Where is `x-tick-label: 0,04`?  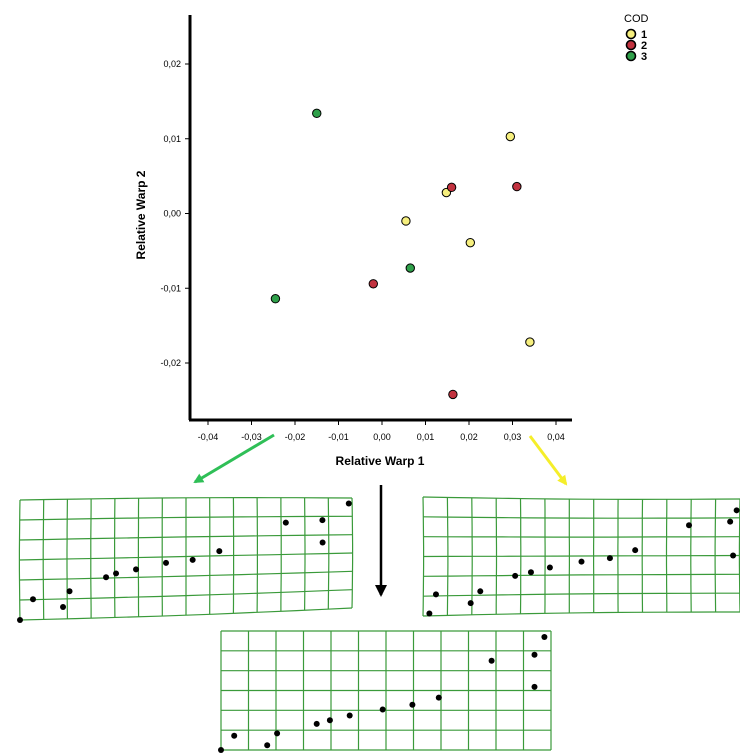 x-tick-label: 0,04 is located at coordinates (556, 437).